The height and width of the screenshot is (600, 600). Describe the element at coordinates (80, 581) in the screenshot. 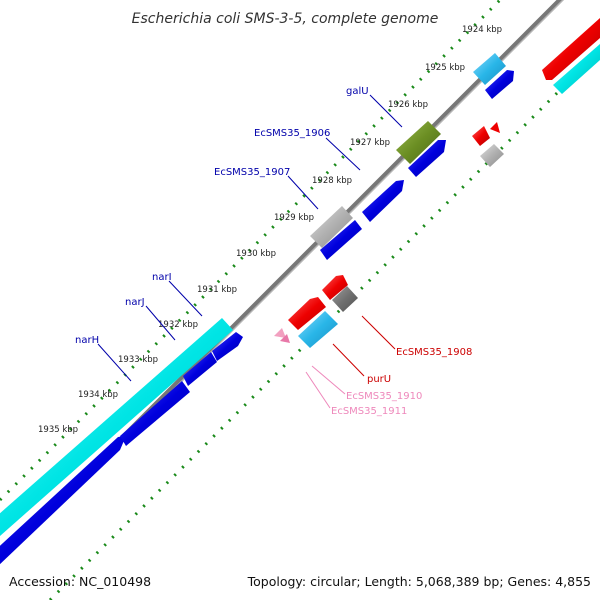

I see `accession-text: Accession: NC_010498` at that location.